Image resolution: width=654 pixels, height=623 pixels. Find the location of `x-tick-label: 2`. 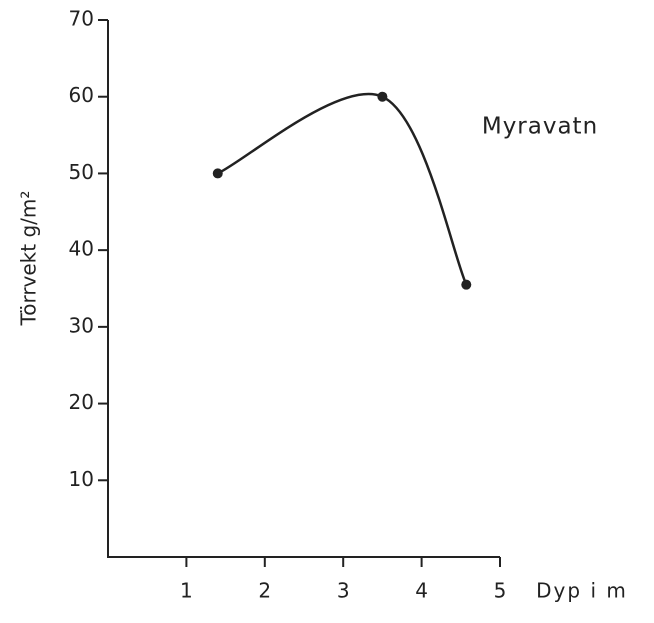

x-tick-label: 2 is located at coordinates (264, 591).